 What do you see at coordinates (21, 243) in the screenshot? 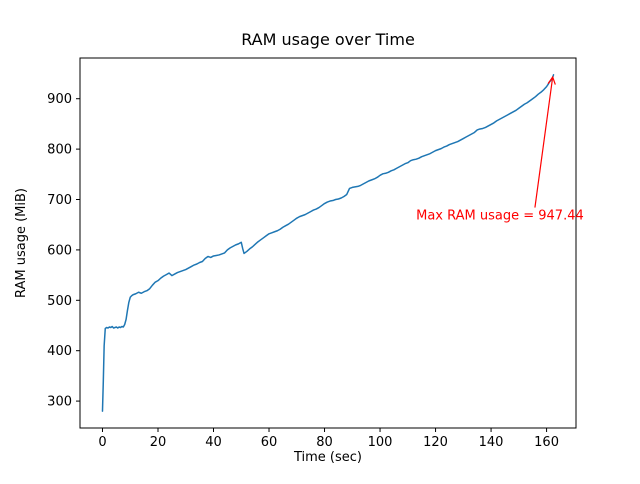
I see `y-axis-label: RAM usage (MiB)` at bounding box center [21, 243].